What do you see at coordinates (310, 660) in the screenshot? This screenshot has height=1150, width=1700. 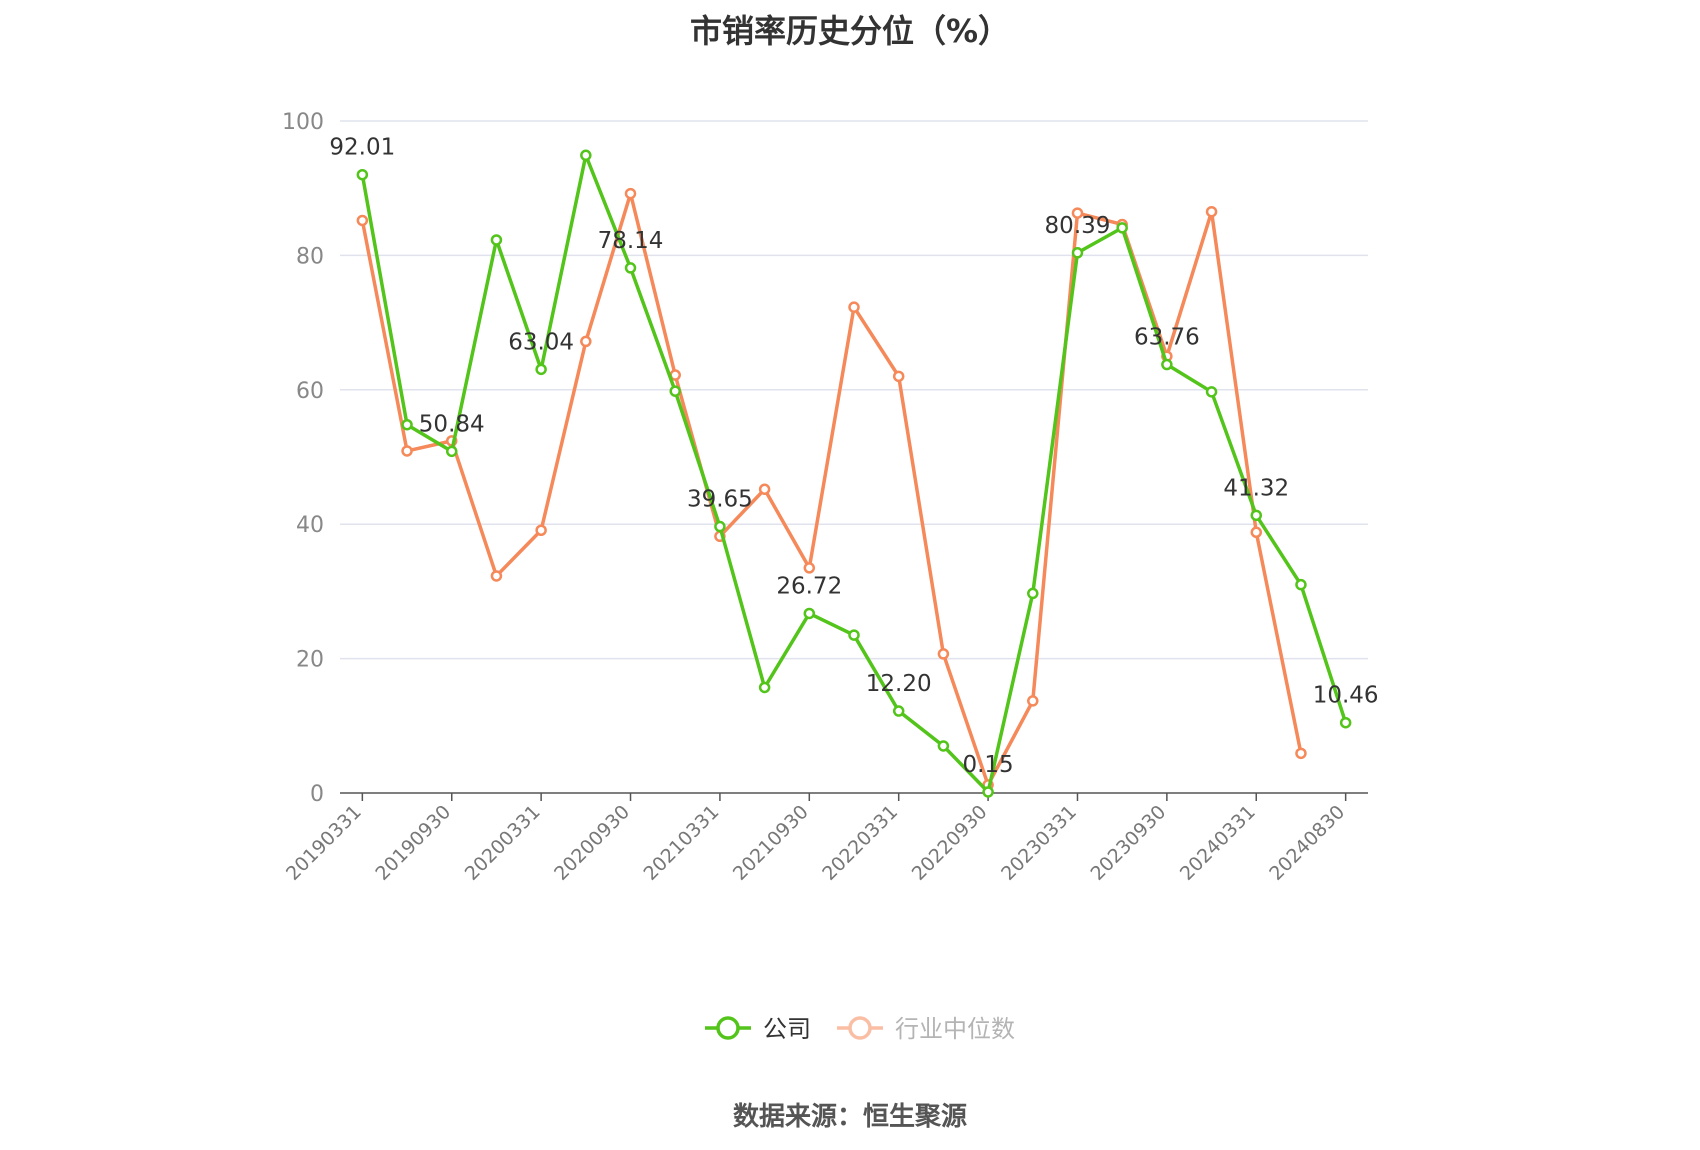 I see `y-tick-label: 20` at bounding box center [310, 660].